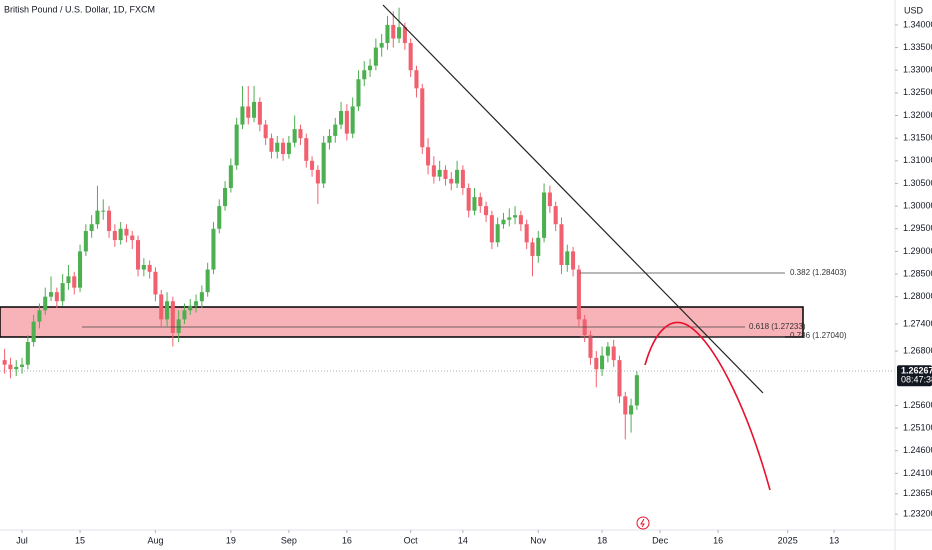 The image size is (932, 550). Describe the element at coordinates (777, 326) in the screenshot. I see `fib-label: 0.618 (1.27233)` at that location.